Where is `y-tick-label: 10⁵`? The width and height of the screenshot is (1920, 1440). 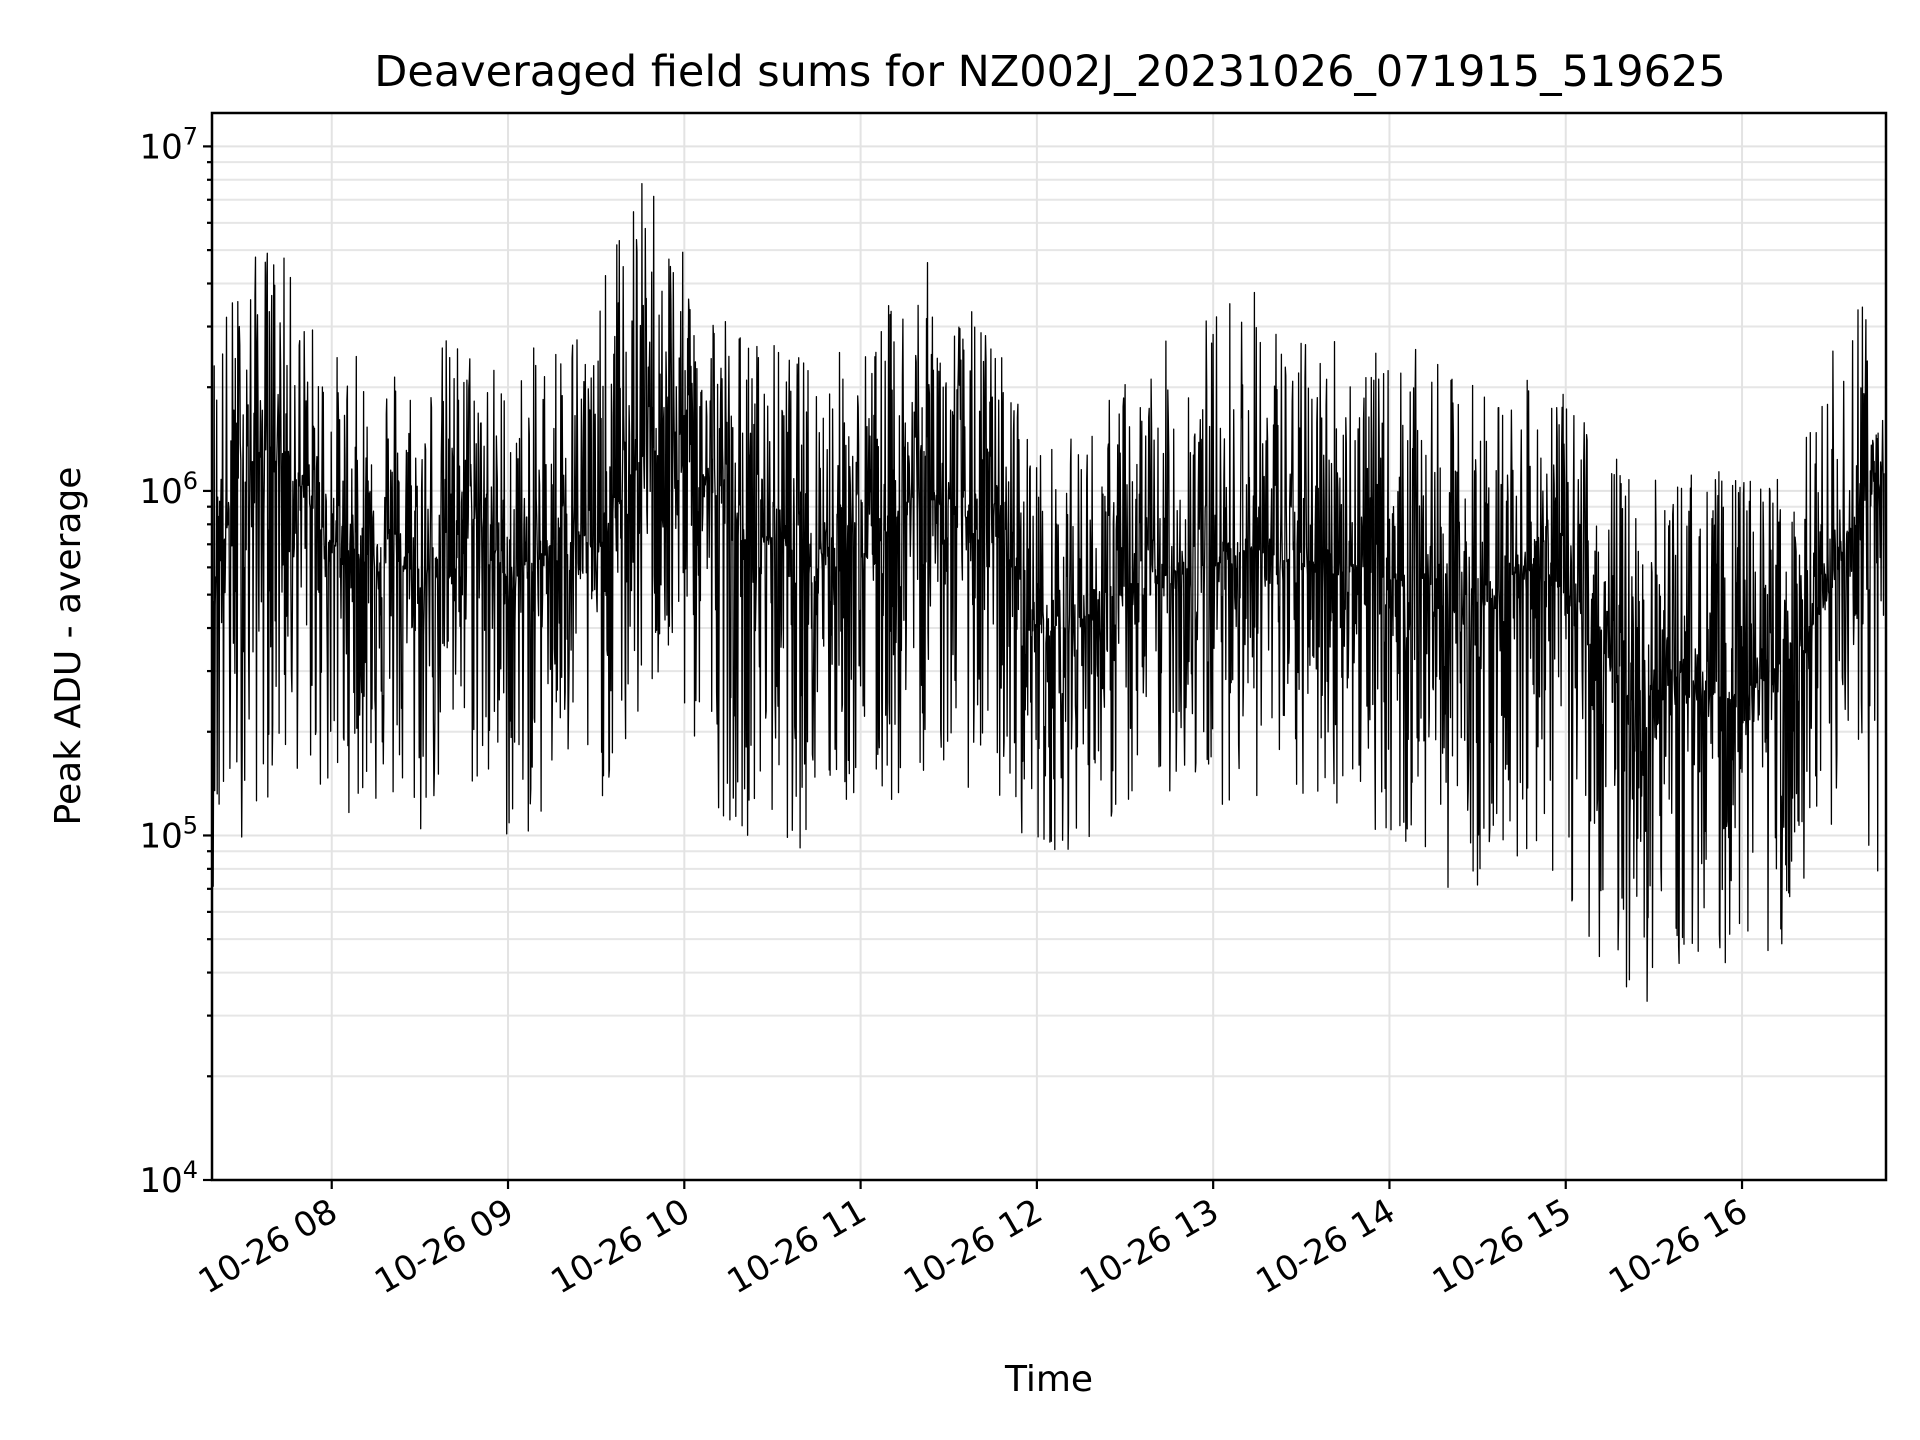 y-tick-label: 10⁵ is located at coordinates (168, 833).